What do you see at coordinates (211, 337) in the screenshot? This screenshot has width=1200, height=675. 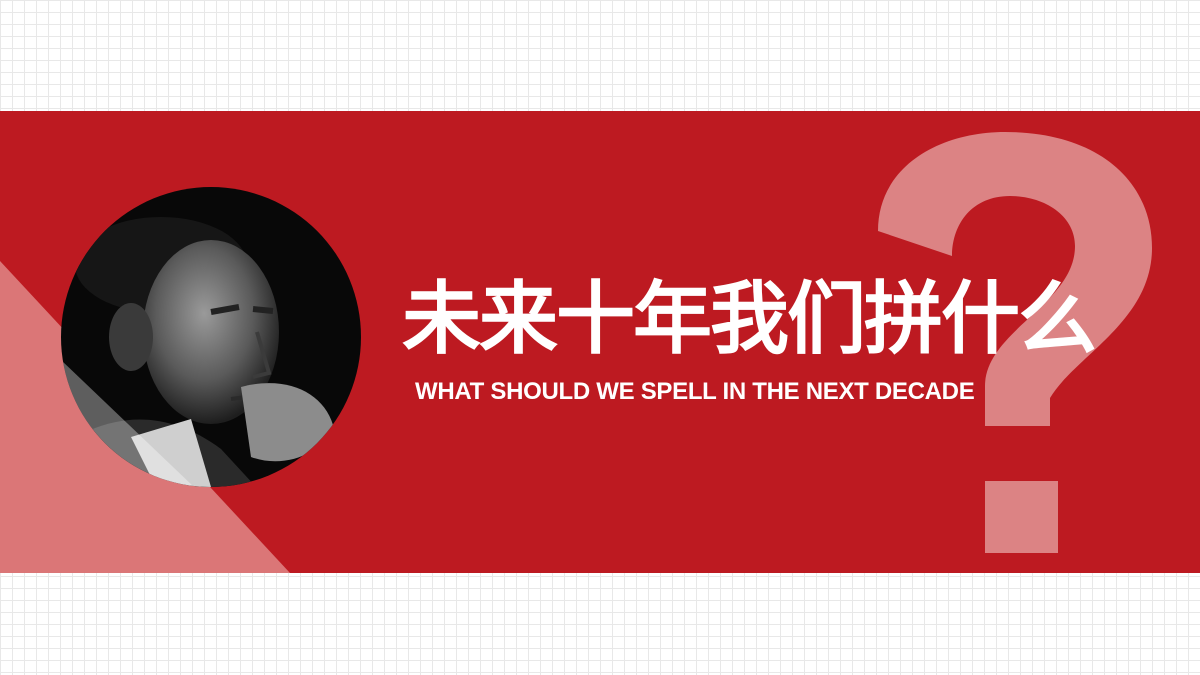 I see `portrait-photo-icon` at bounding box center [211, 337].